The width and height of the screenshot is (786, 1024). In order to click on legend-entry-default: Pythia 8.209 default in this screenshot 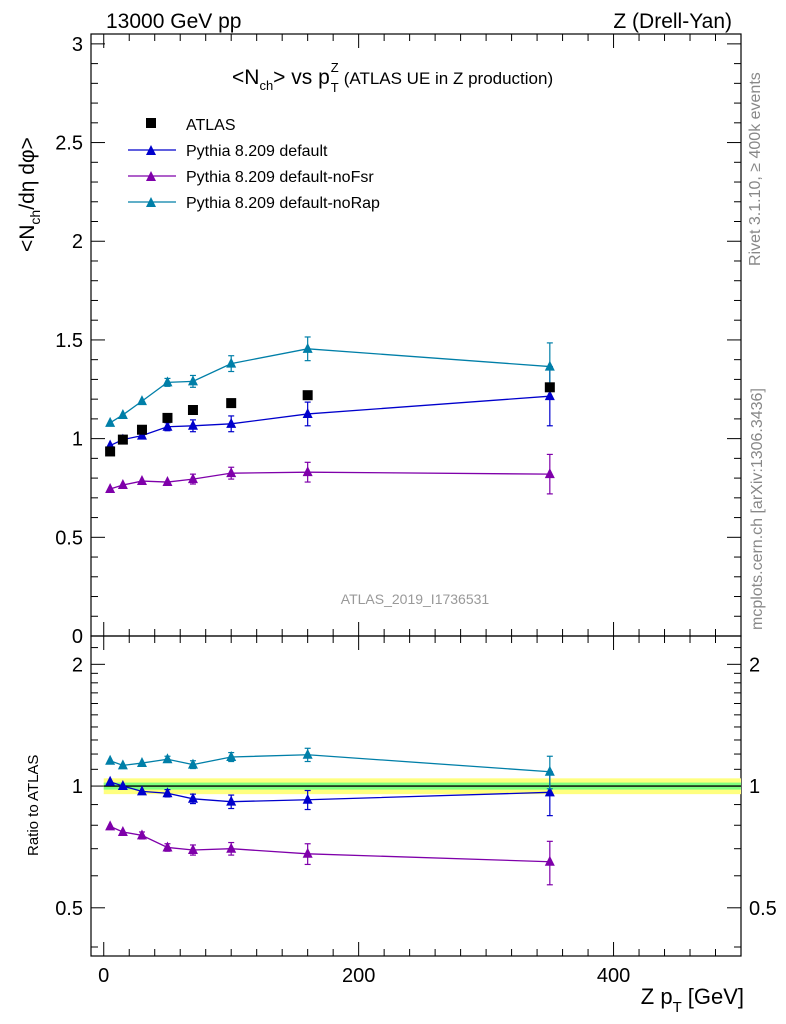, I will do `click(228, 151)`.